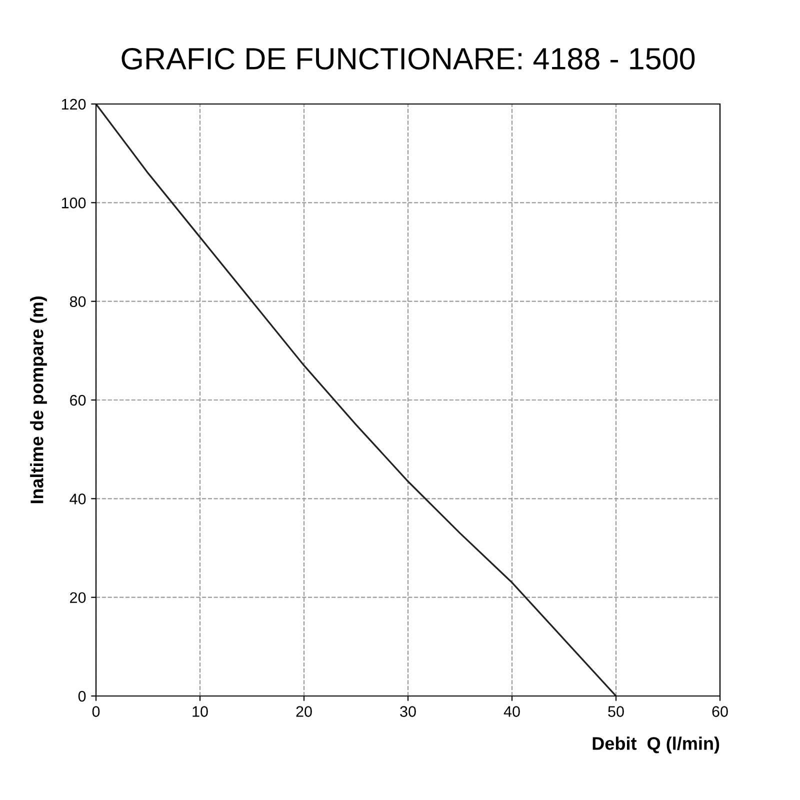 The image size is (800, 800). What do you see at coordinates (38, 400) in the screenshot?
I see `y-axis-title: Inaltime de pompare (m)` at bounding box center [38, 400].